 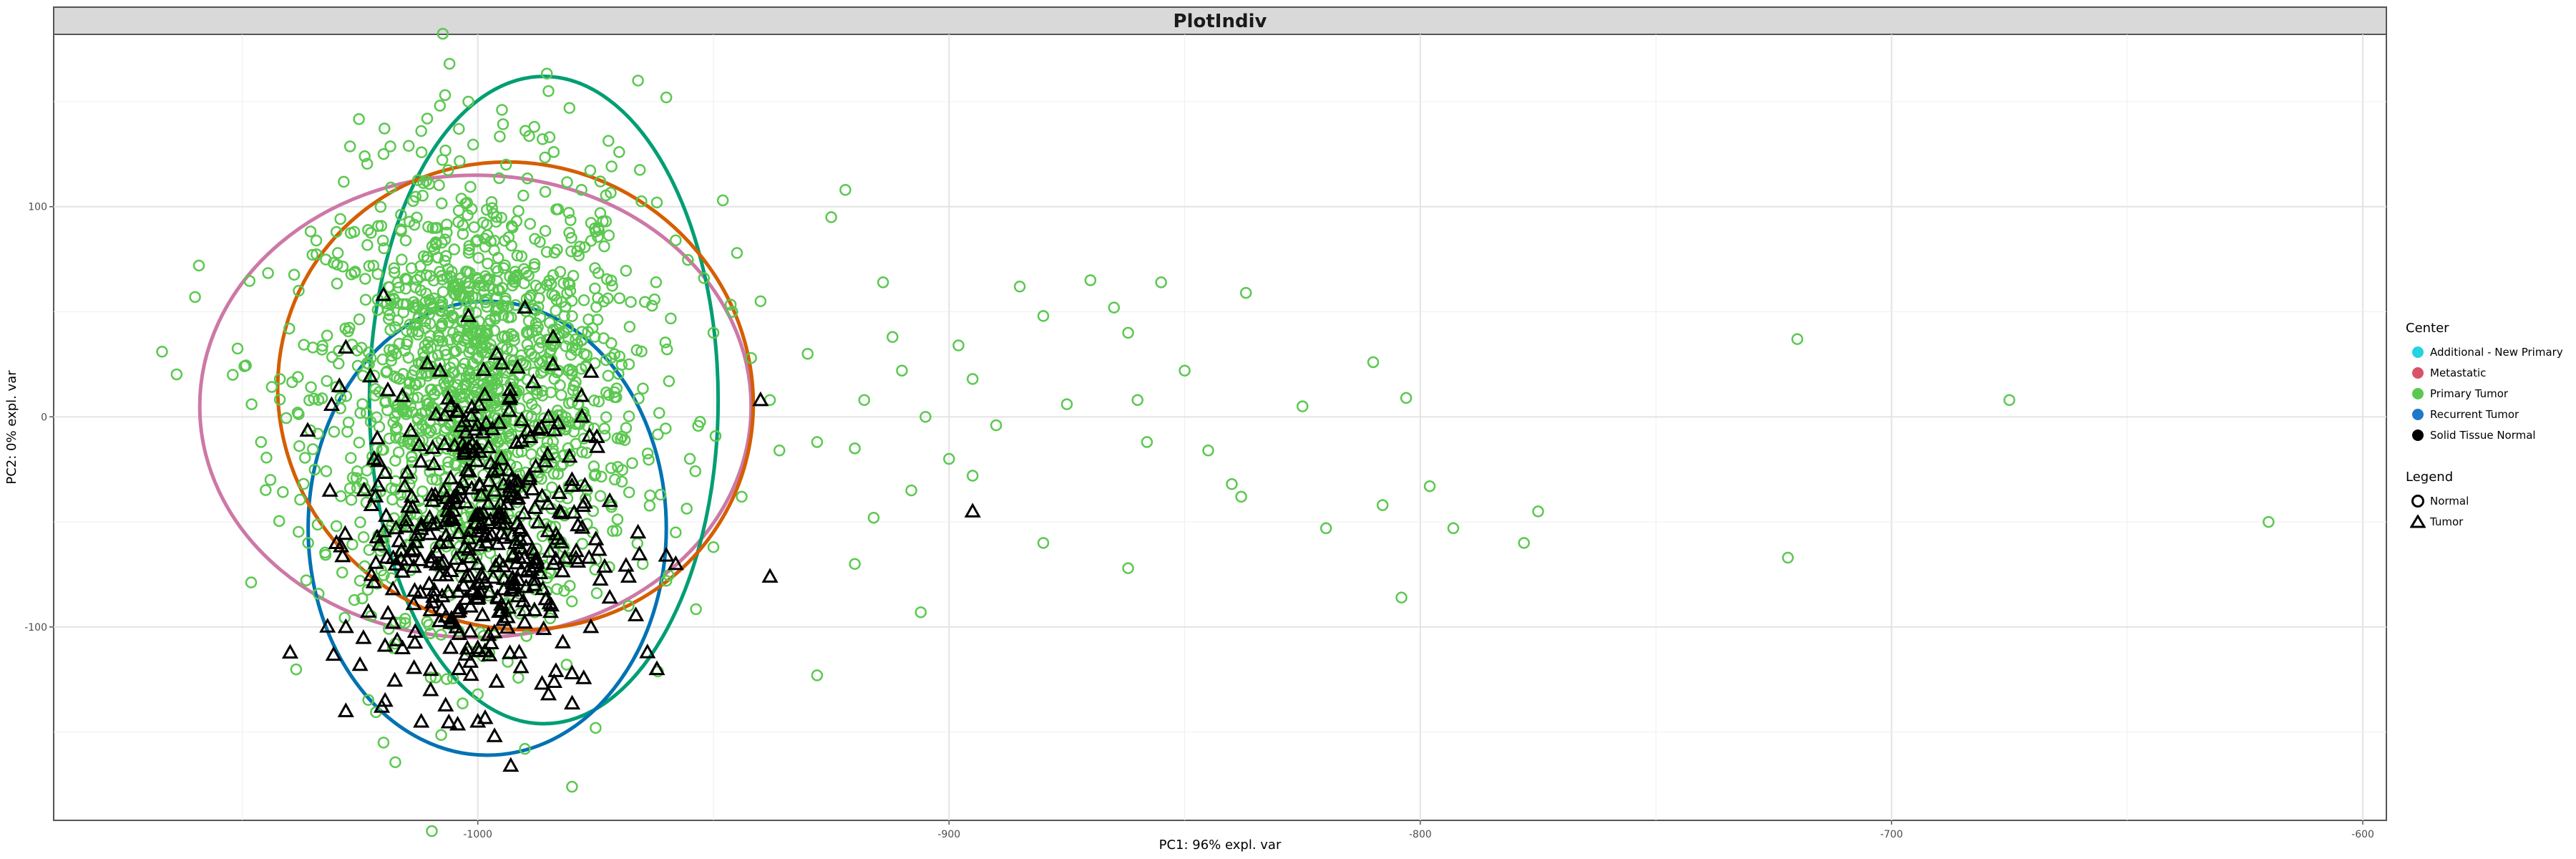 I want to click on center-legend-item: Recurrent Tumor, so click(x=2484, y=414).